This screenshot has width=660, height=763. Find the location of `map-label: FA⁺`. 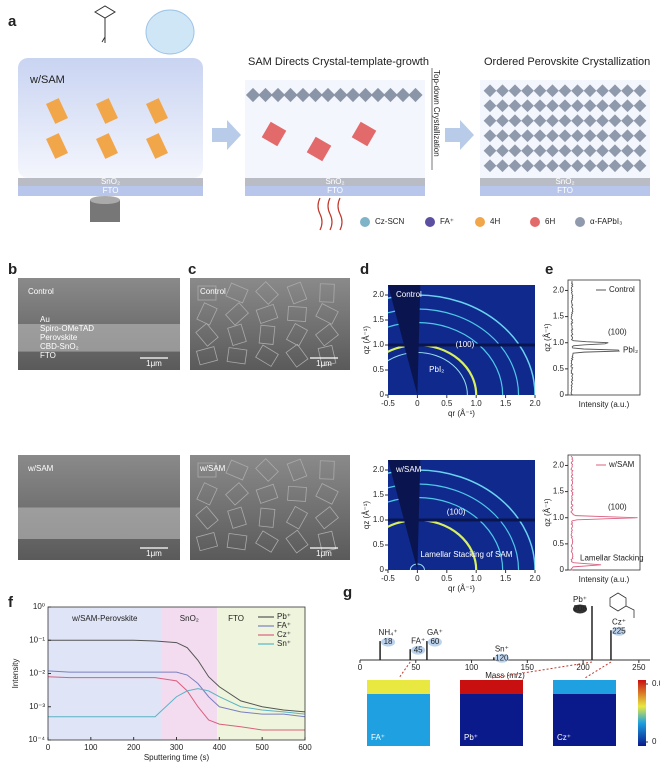

map-label: FA⁺ is located at coordinates (378, 737).